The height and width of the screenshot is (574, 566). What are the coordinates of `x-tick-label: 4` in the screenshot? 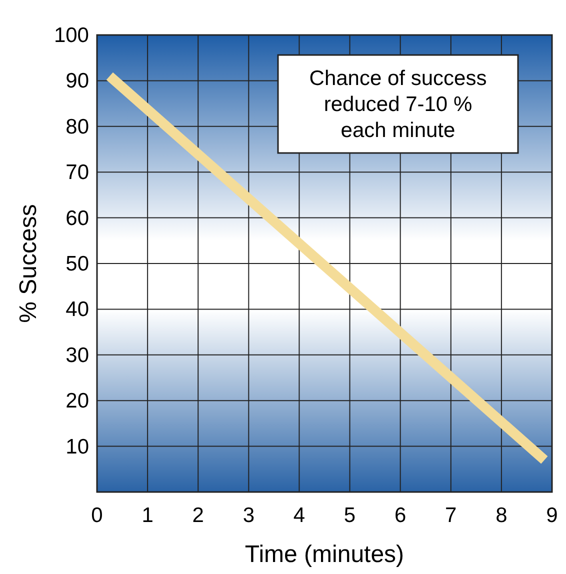 It's located at (299, 515).